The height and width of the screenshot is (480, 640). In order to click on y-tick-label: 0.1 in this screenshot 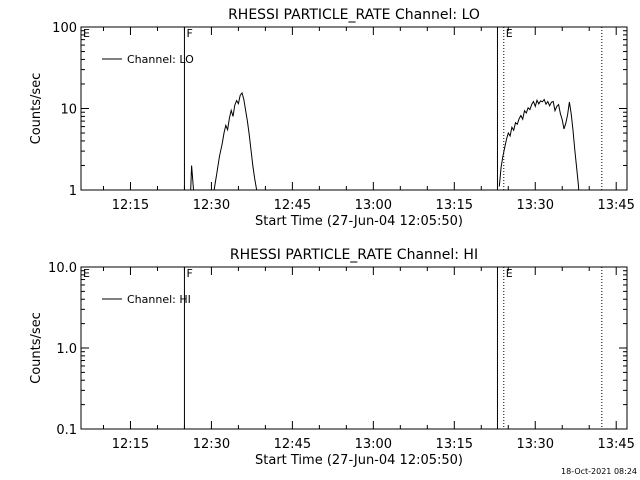, I will do `click(66, 430)`.